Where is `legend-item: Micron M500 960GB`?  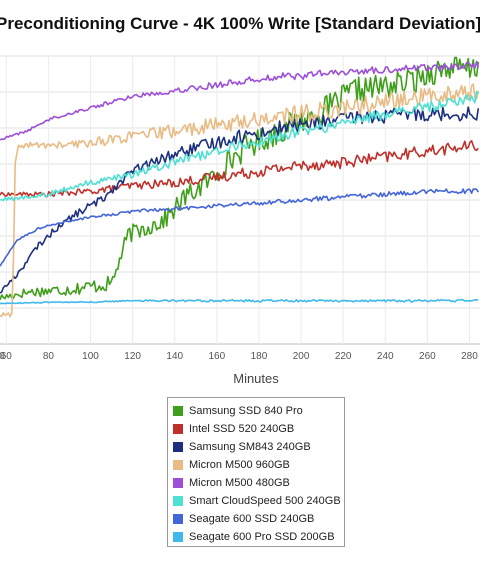
legend-item: Micron M500 960GB is located at coordinates (258, 465).